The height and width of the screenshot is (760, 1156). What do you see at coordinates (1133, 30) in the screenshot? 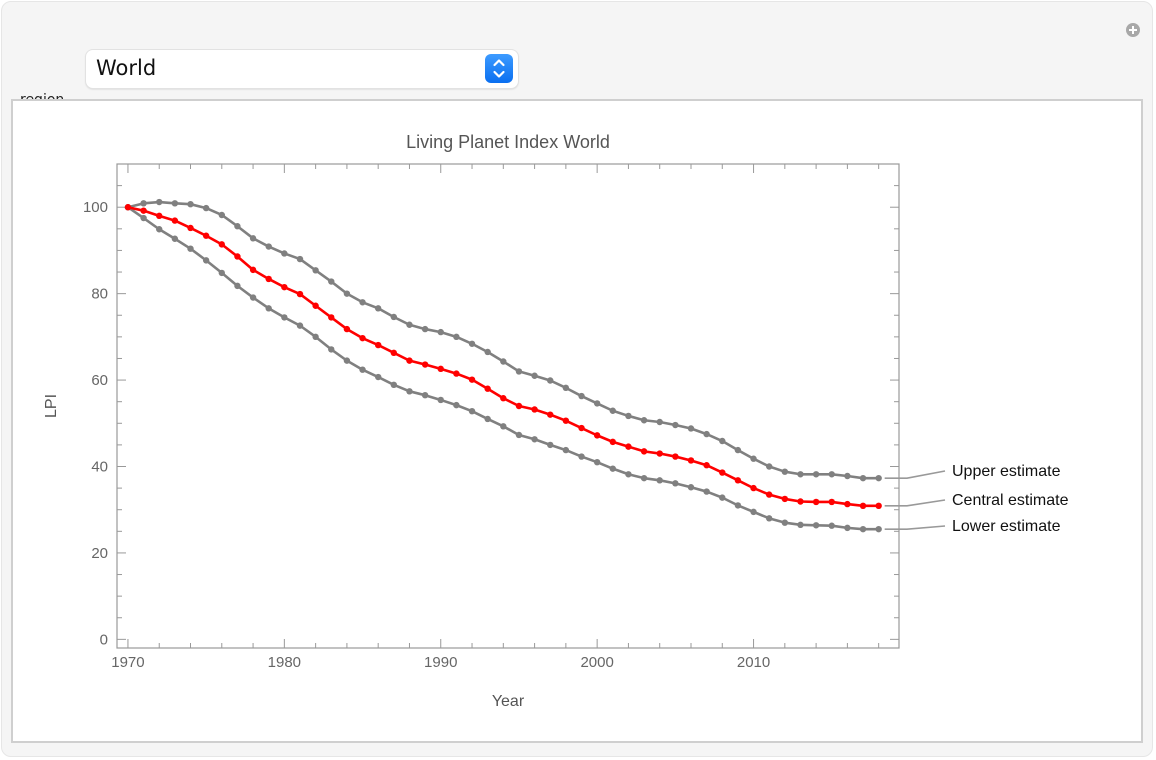
I see `plus-circle-icon` at bounding box center [1133, 30].